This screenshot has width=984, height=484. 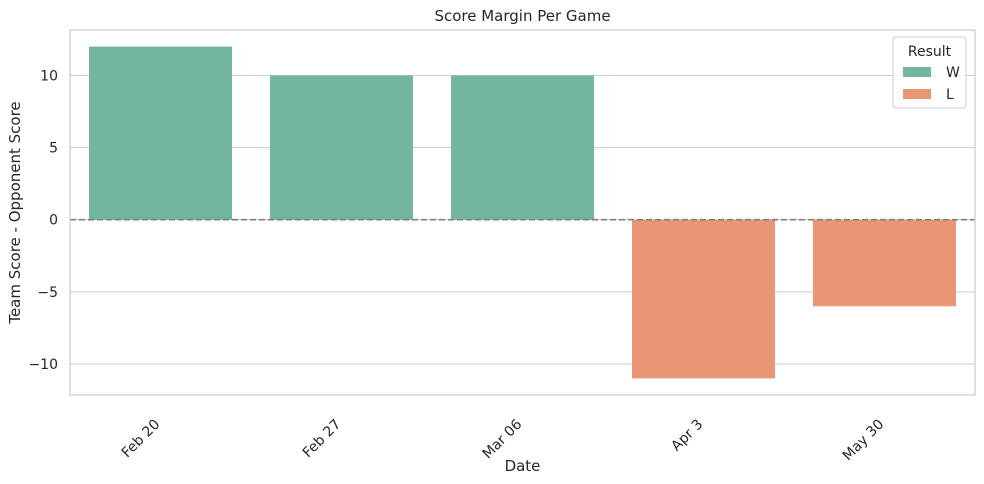 What do you see at coordinates (522, 16) in the screenshot?
I see `chart-title: Score Margin Per Game` at bounding box center [522, 16].